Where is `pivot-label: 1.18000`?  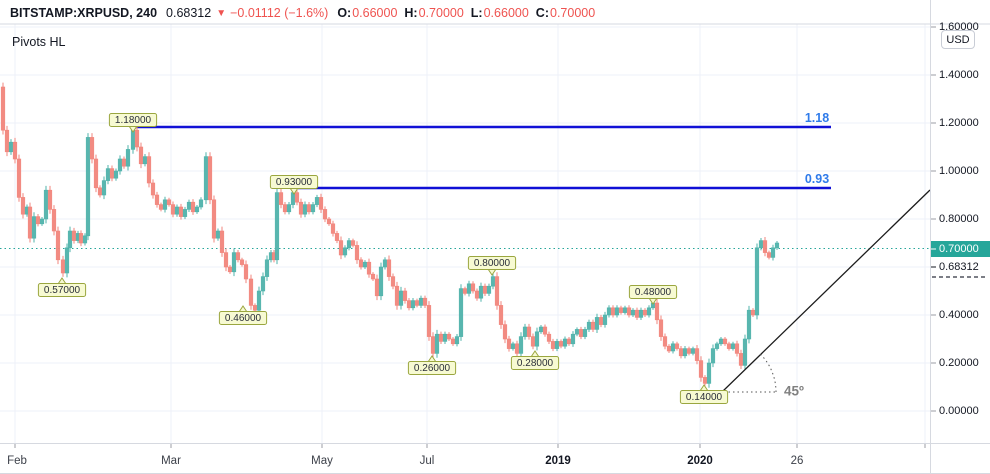 pivot-label: 1.18000 is located at coordinates (133, 123).